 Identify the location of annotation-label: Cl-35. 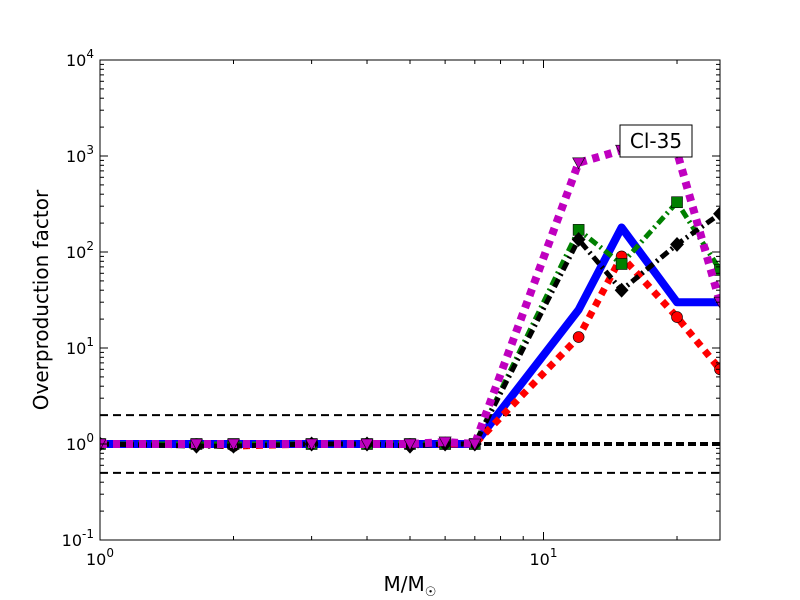
(656, 141).